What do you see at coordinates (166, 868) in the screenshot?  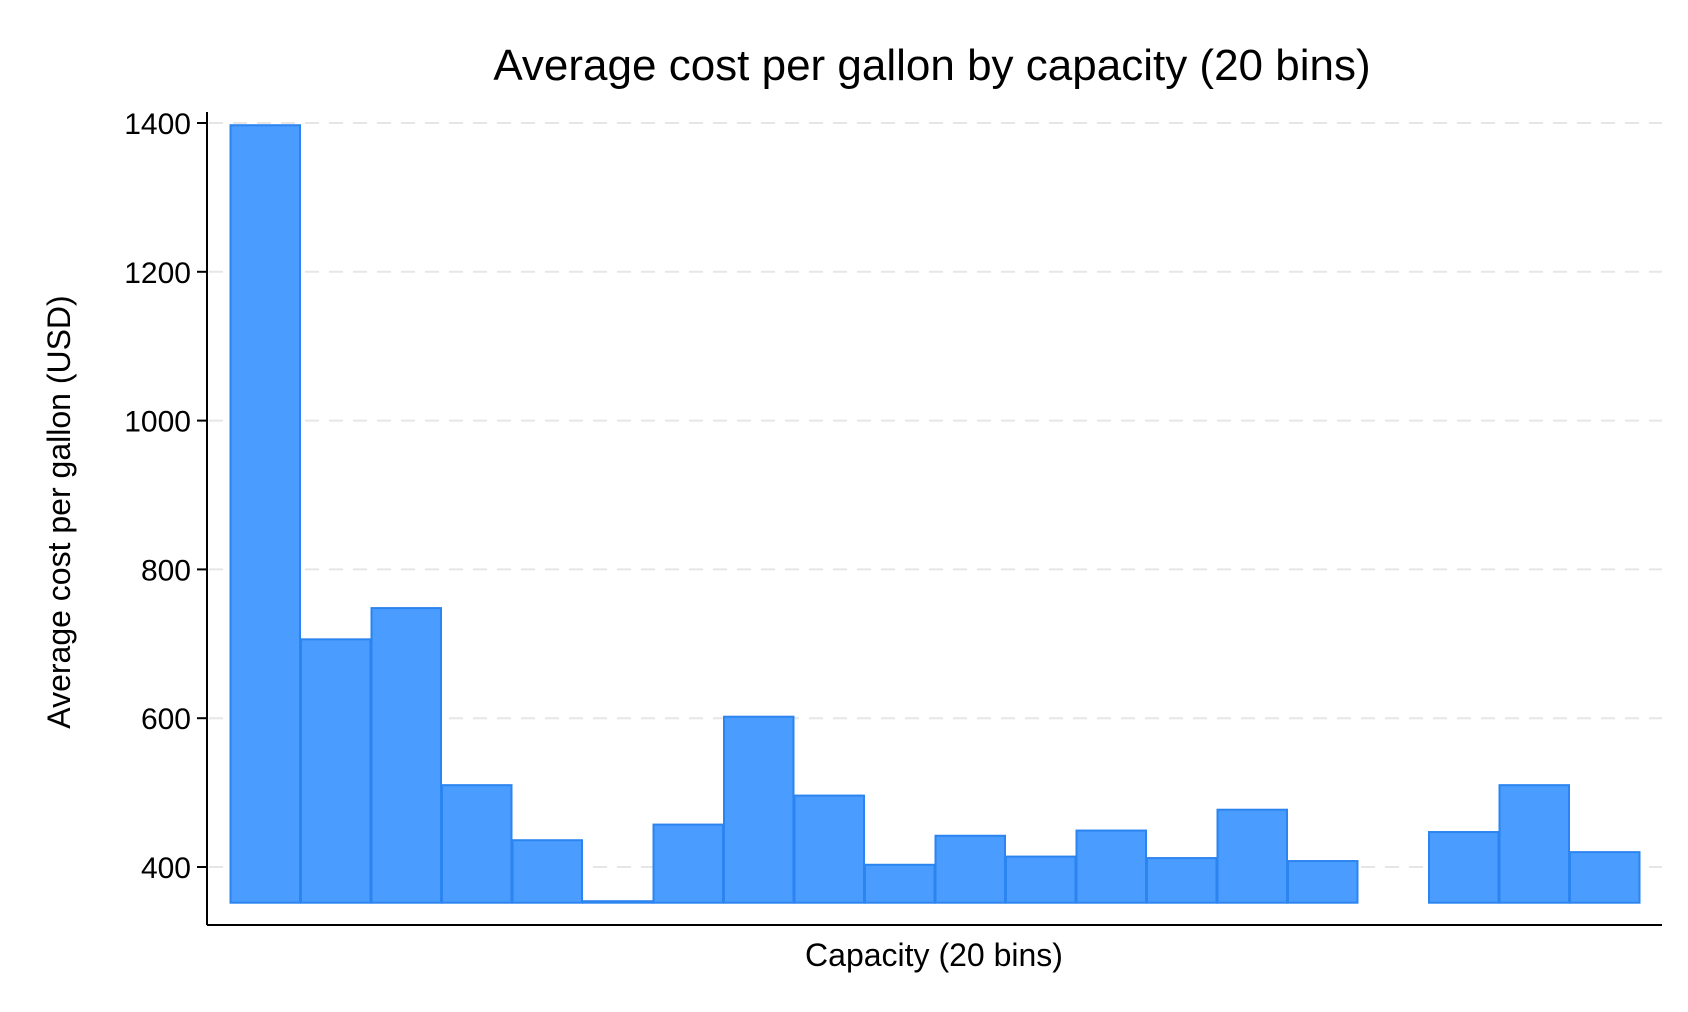 I see `y-tick-label-400: 400` at bounding box center [166, 868].